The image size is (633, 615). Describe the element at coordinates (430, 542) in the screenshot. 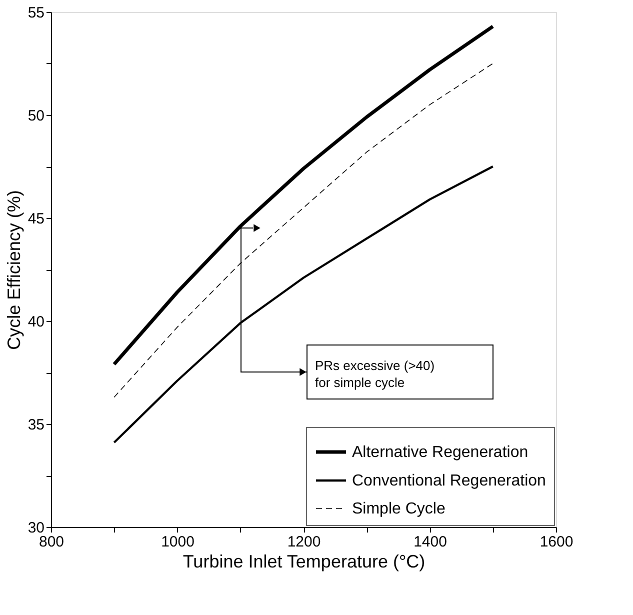

I see `x-tick-label: 1400` at that location.